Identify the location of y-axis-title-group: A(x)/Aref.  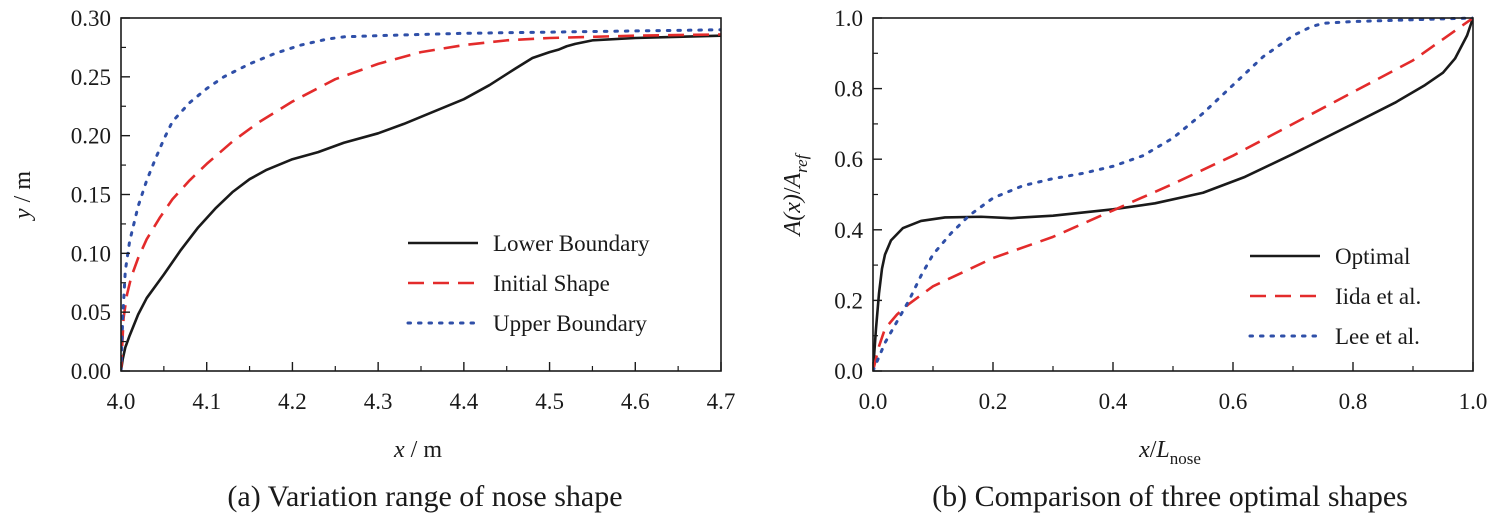
(795, 194).